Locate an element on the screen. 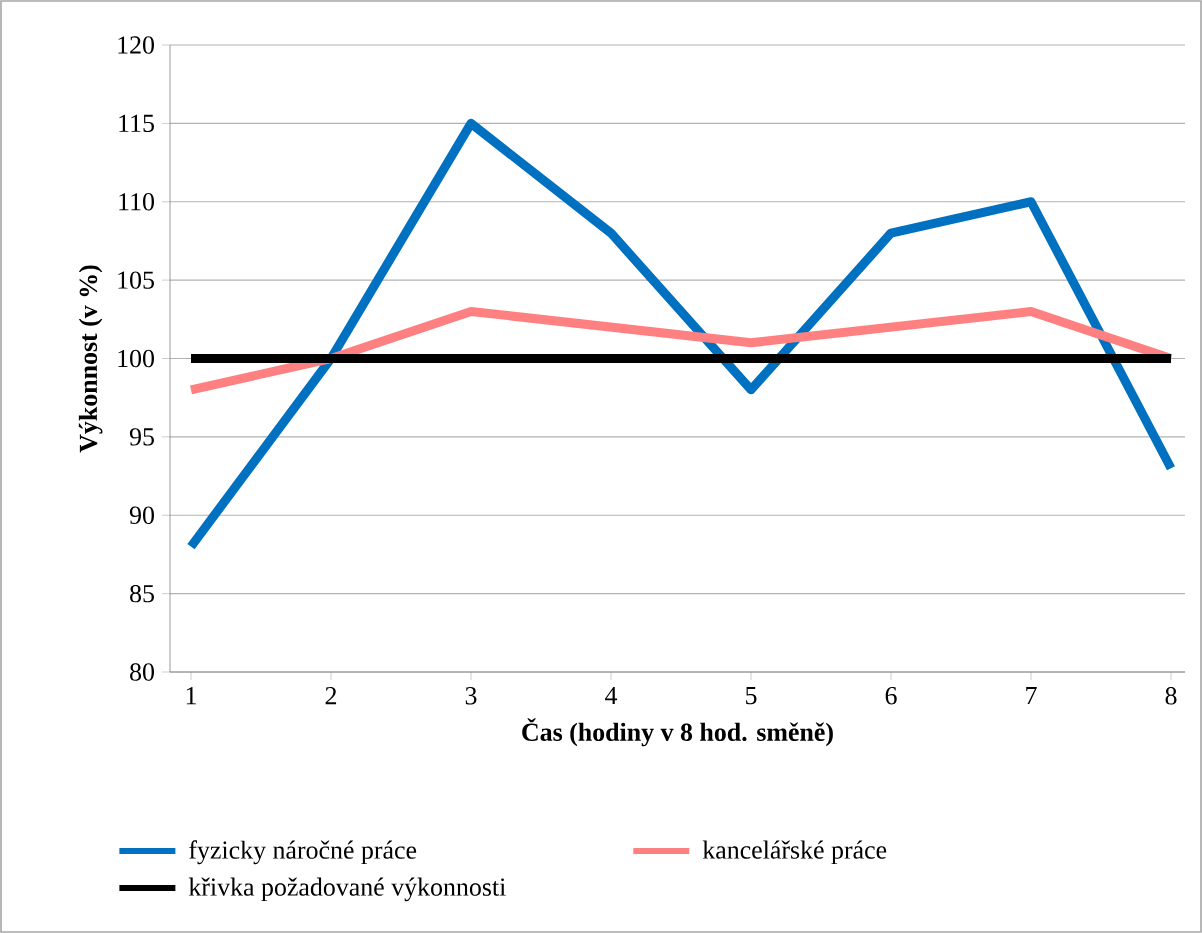 The image size is (1202, 933). y-tick-label: 100 is located at coordinates (136, 358).